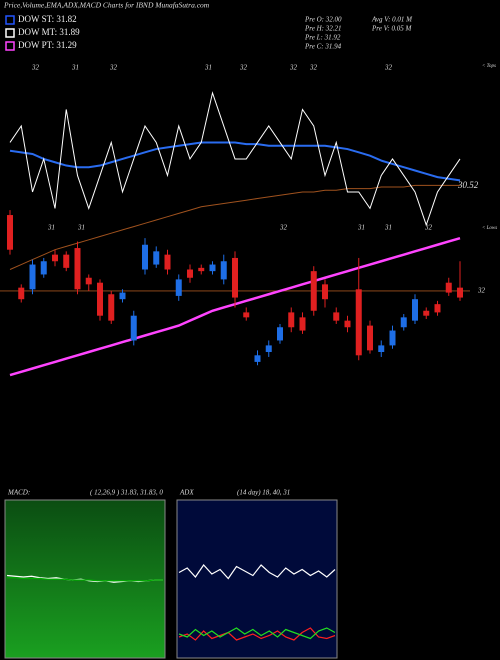 The image size is (500, 660). Describe the element at coordinates (323, 20) in the screenshot. I see `stat-label: Pre O: 32.00` at that location.